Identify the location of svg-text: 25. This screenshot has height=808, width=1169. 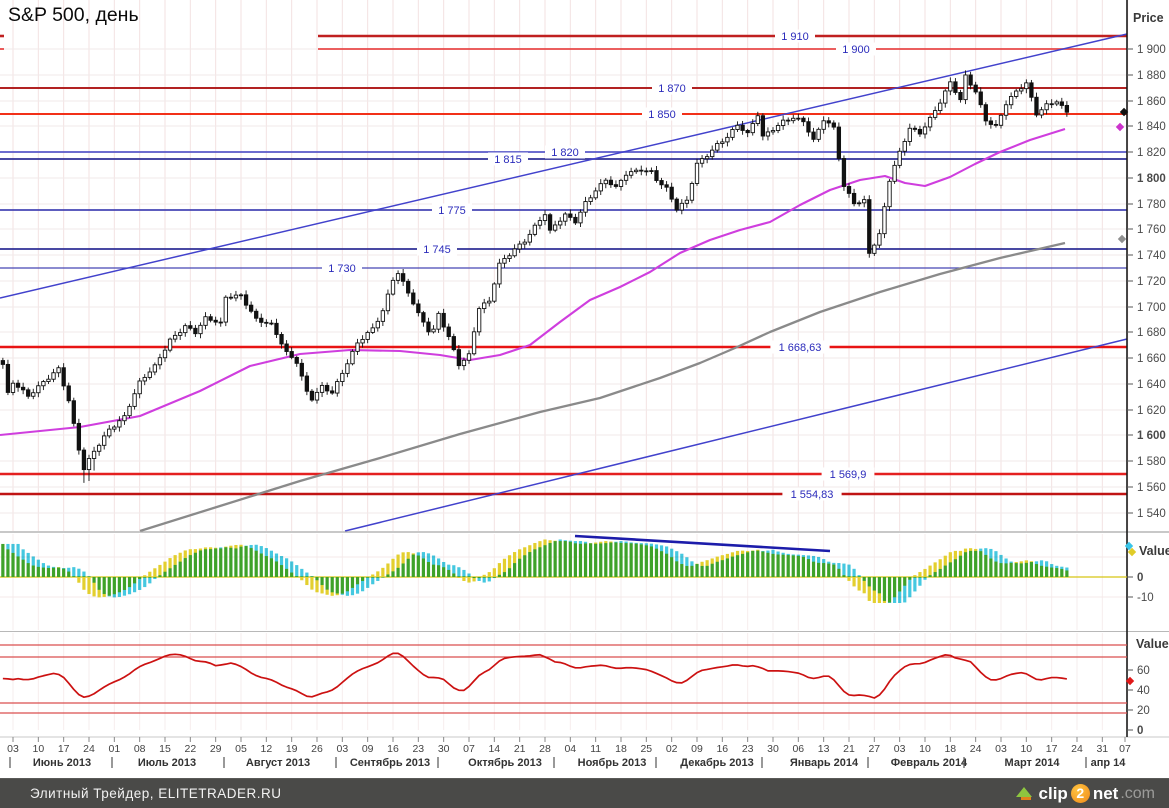
(646, 749).